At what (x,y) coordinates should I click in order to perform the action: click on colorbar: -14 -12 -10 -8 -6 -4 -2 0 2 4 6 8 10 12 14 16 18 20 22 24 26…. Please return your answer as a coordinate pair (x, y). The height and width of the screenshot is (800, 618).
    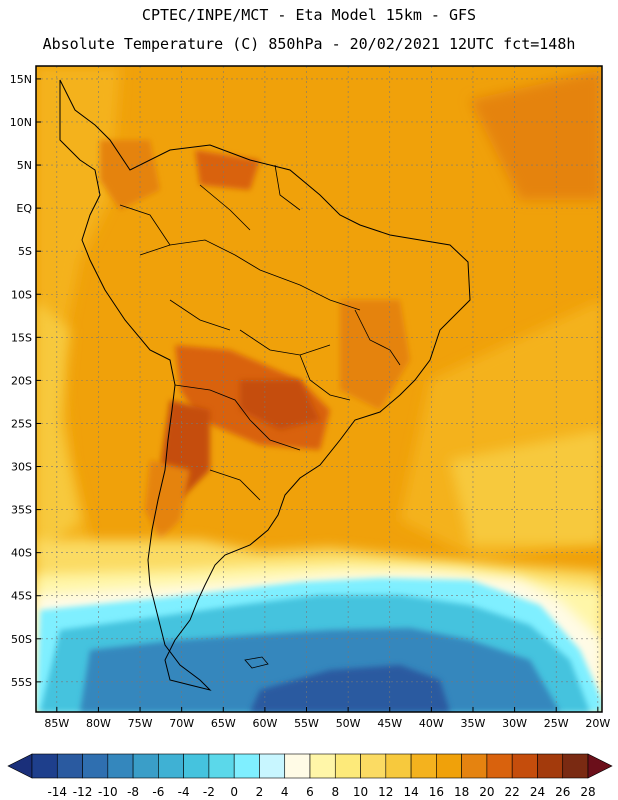
    Looking at the image, I should click on (310, 776).